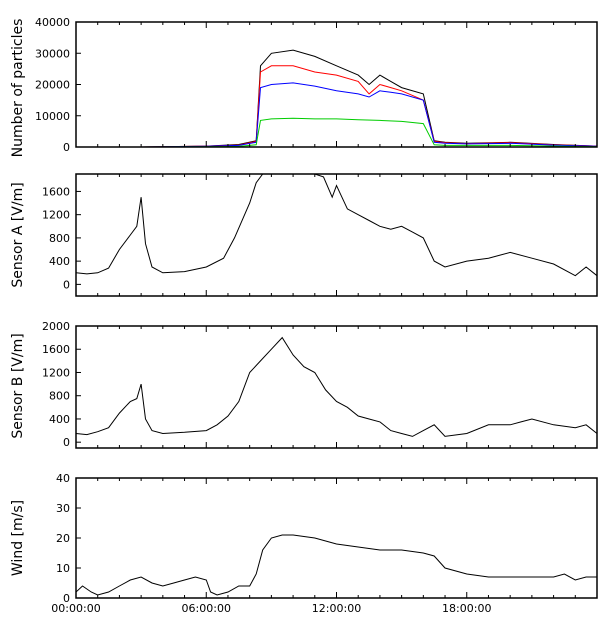 The width and height of the screenshot is (600, 621). I want to click on y-tick-label: 10, so click(63, 568).